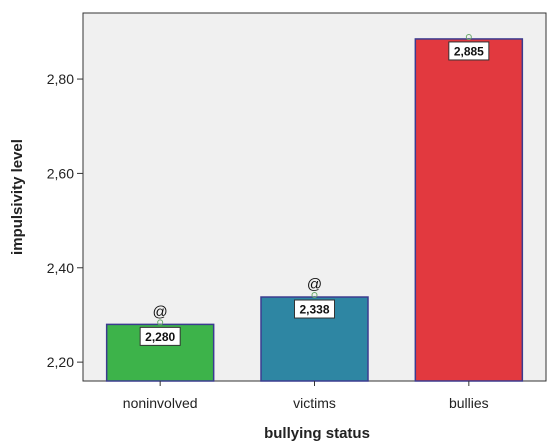  What do you see at coordinates (60, 268) in the screenshot?
I see `y-tick-label: 2,40` at bounding box center [60, 268].